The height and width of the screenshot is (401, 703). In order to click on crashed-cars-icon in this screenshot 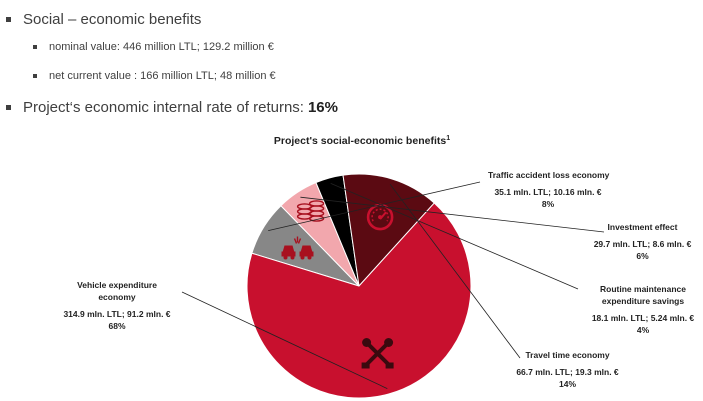, I will do `click(297, 248)`.